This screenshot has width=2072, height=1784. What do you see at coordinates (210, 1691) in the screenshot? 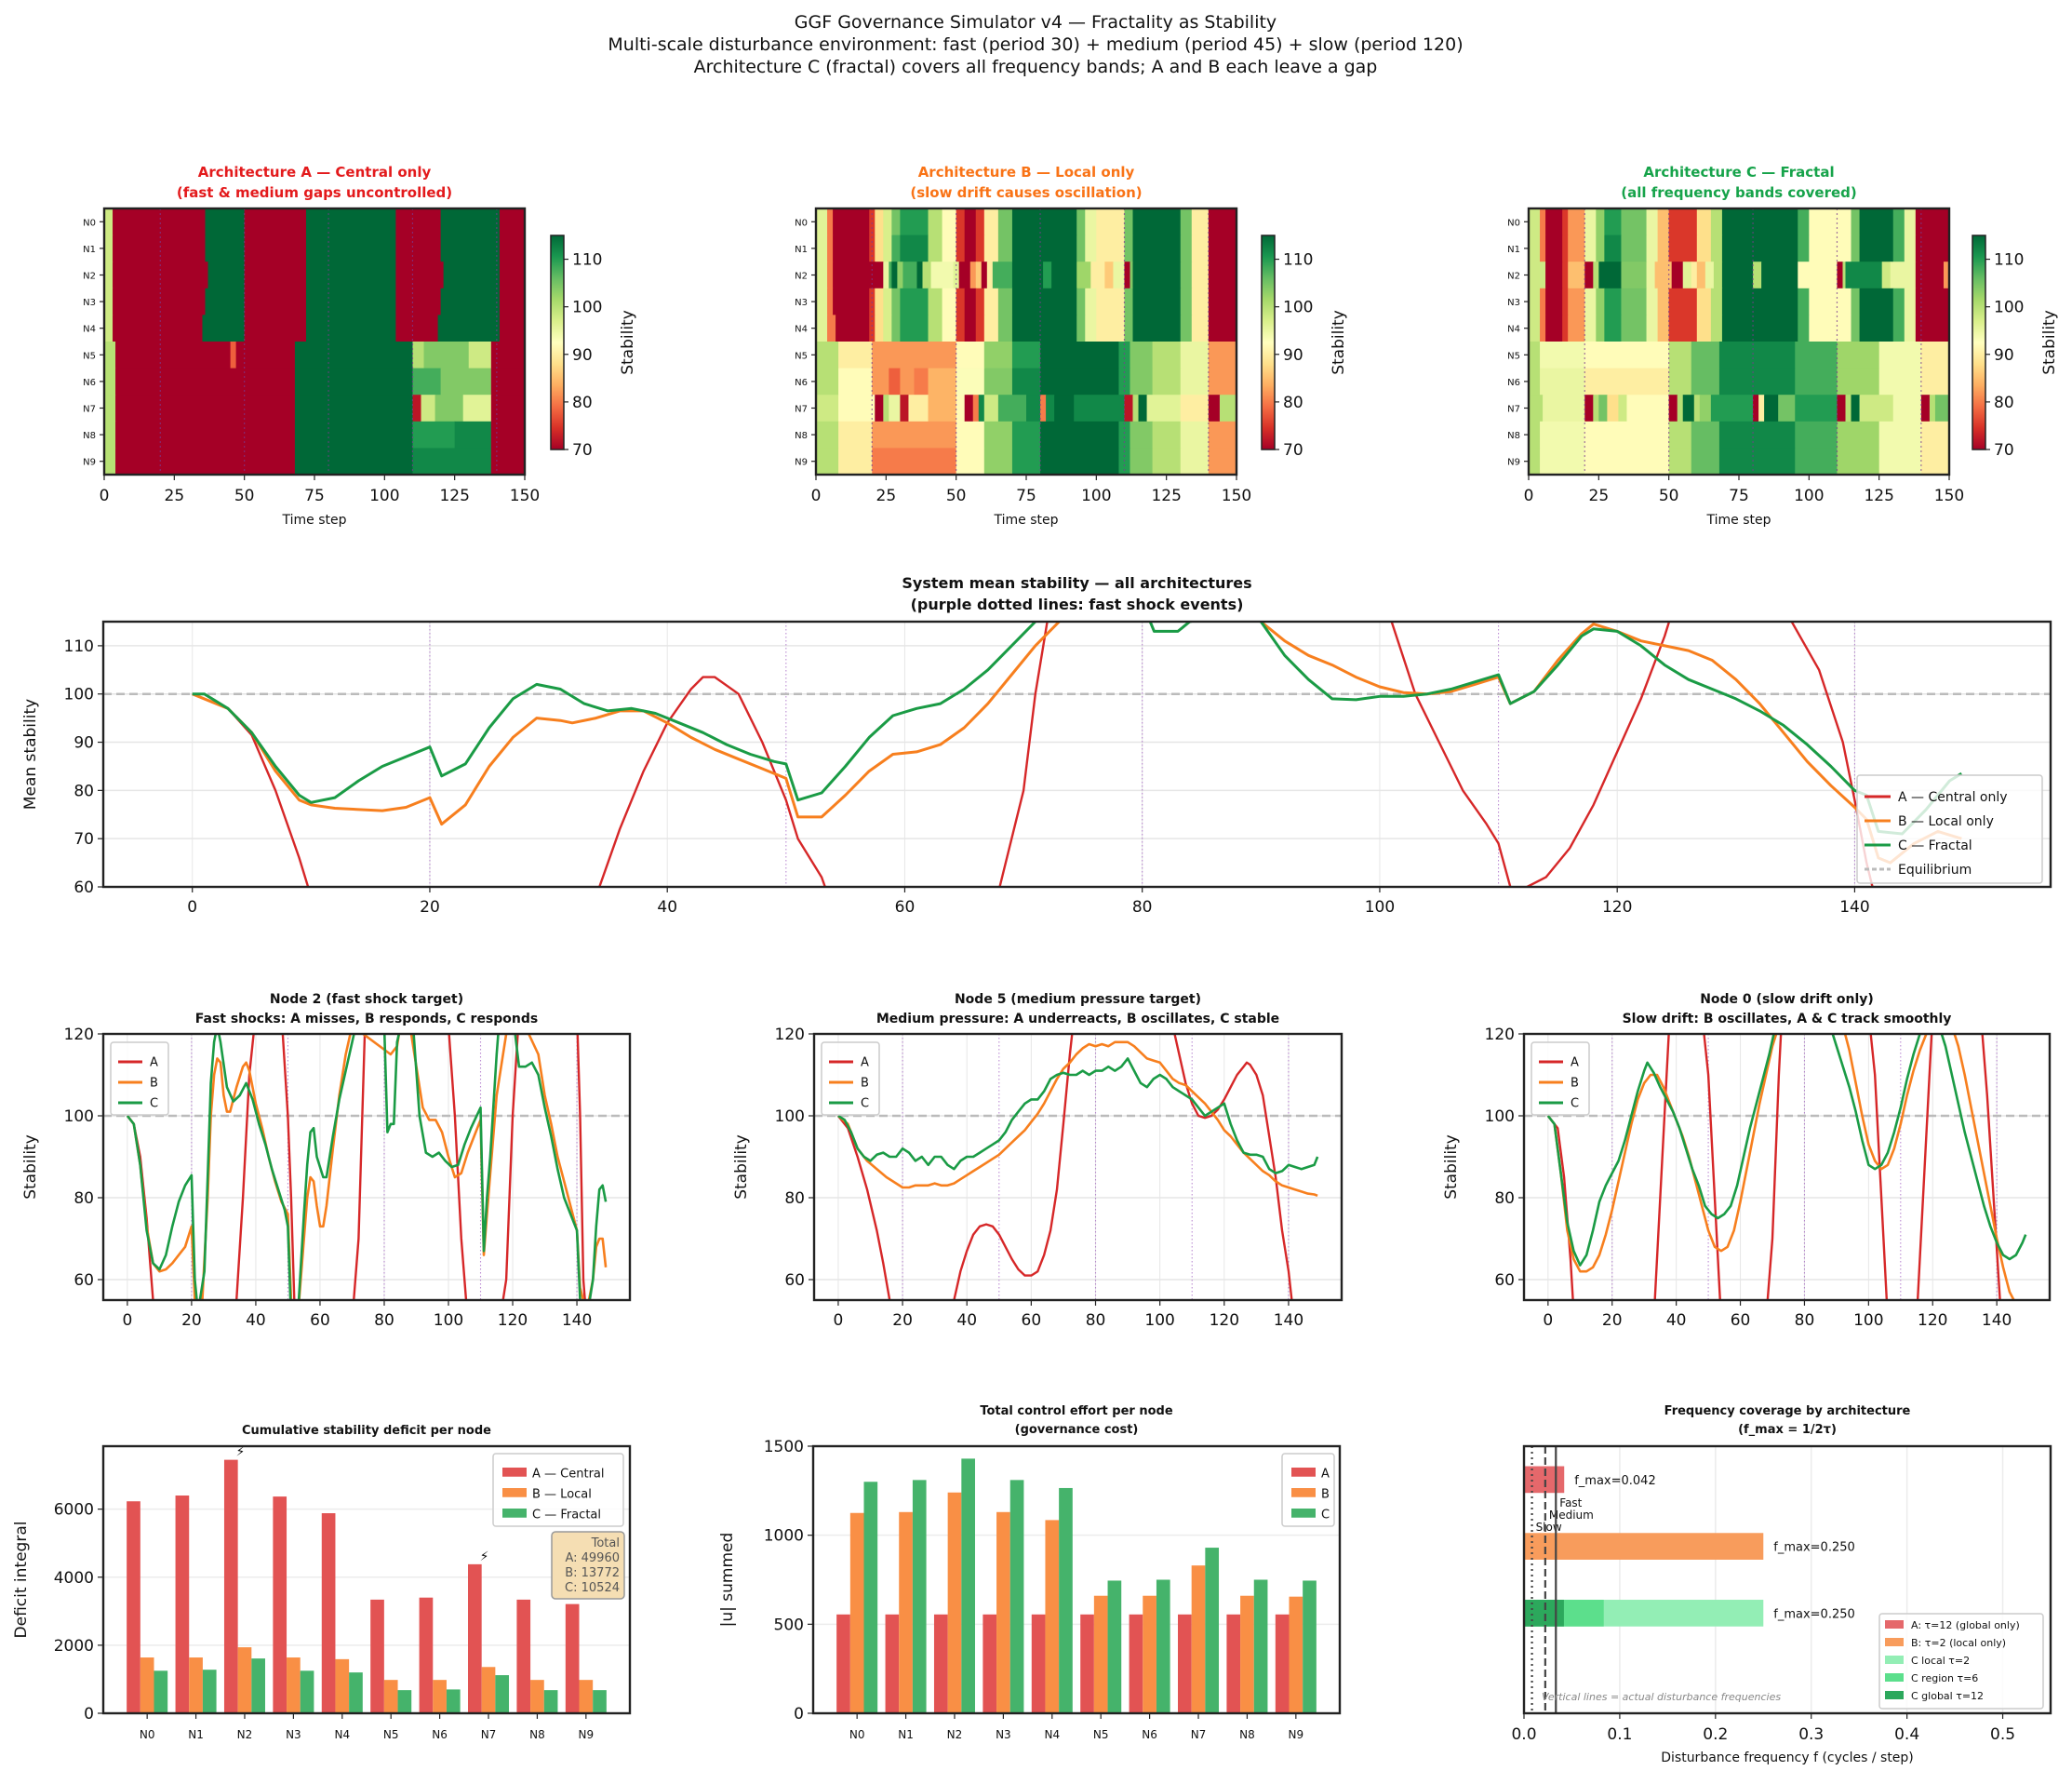
I see `bar-C-N1` at bounding box center [210, 1691].